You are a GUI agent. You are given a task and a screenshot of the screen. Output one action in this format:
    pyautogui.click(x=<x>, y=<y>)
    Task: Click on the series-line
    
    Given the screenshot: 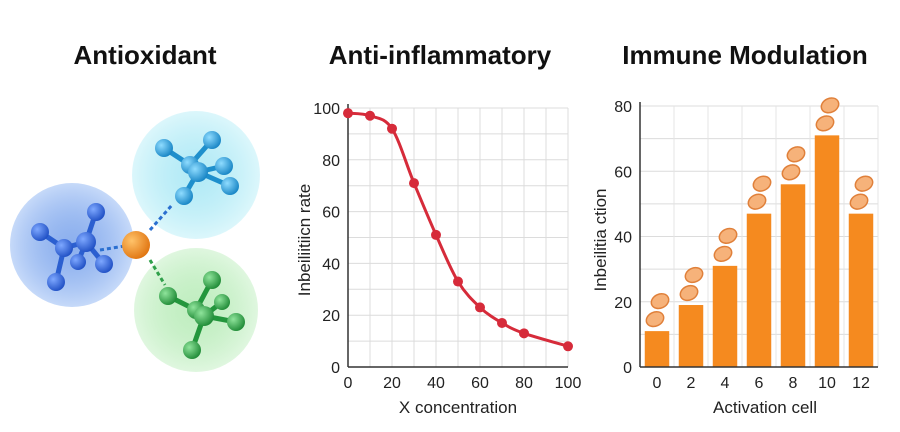 What is the action you would take?
    pyautogui.click(x=458, y=229)
    